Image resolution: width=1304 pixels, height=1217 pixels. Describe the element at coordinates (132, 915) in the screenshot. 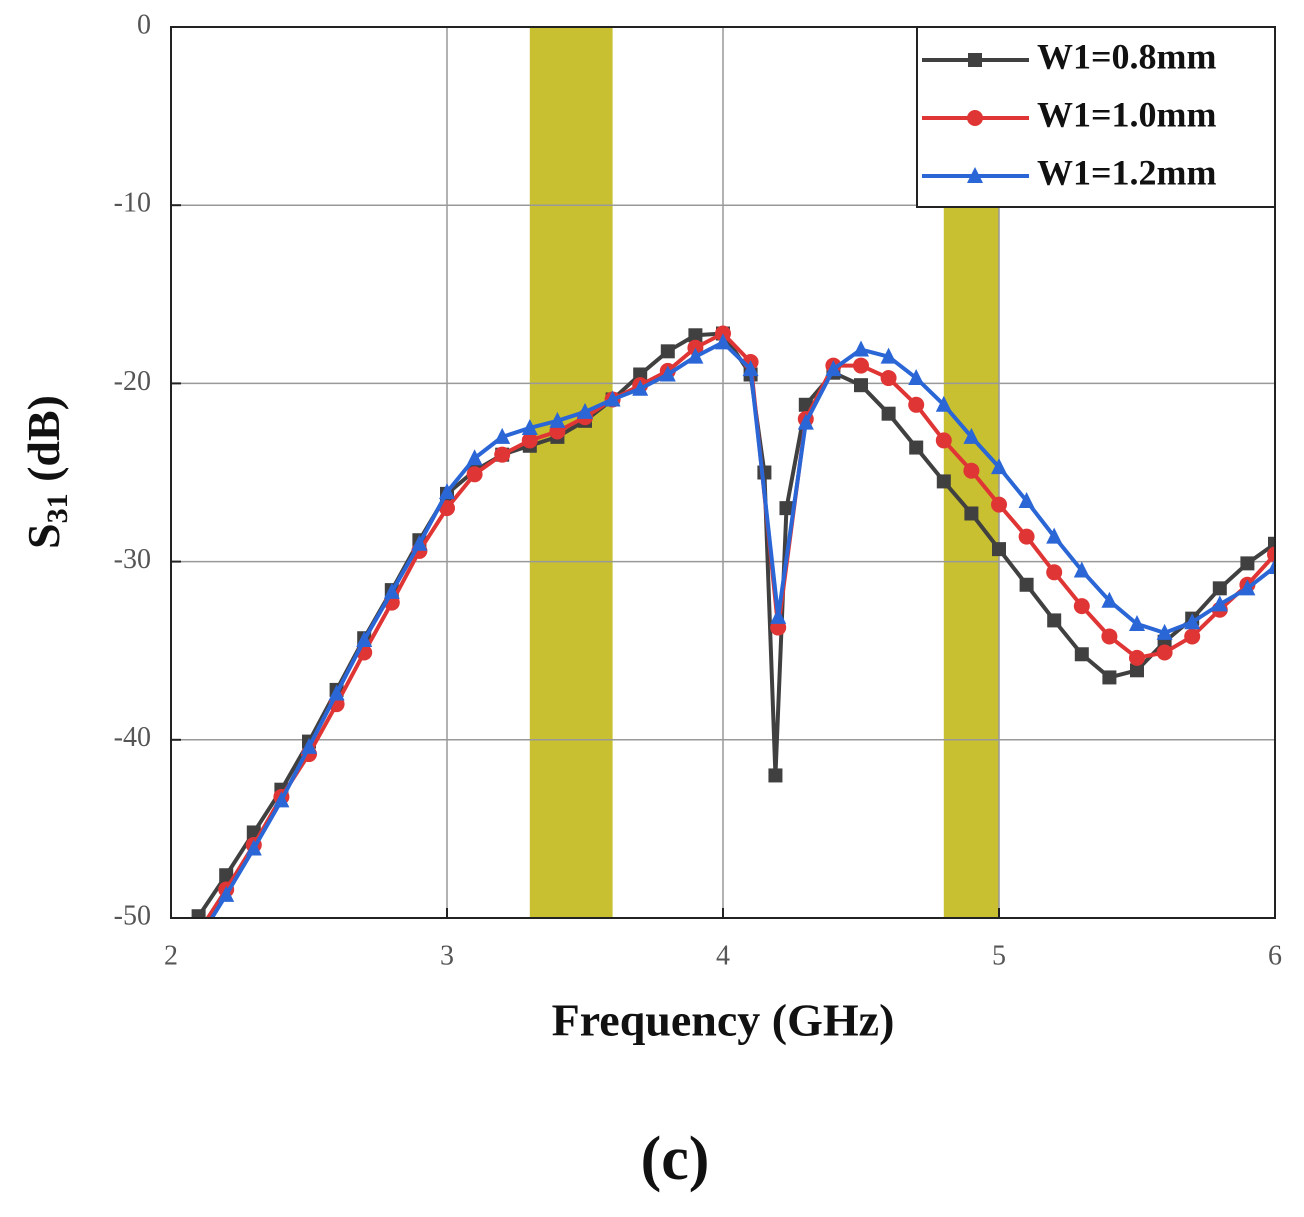

I see `y-tick-label: -50` at that location.